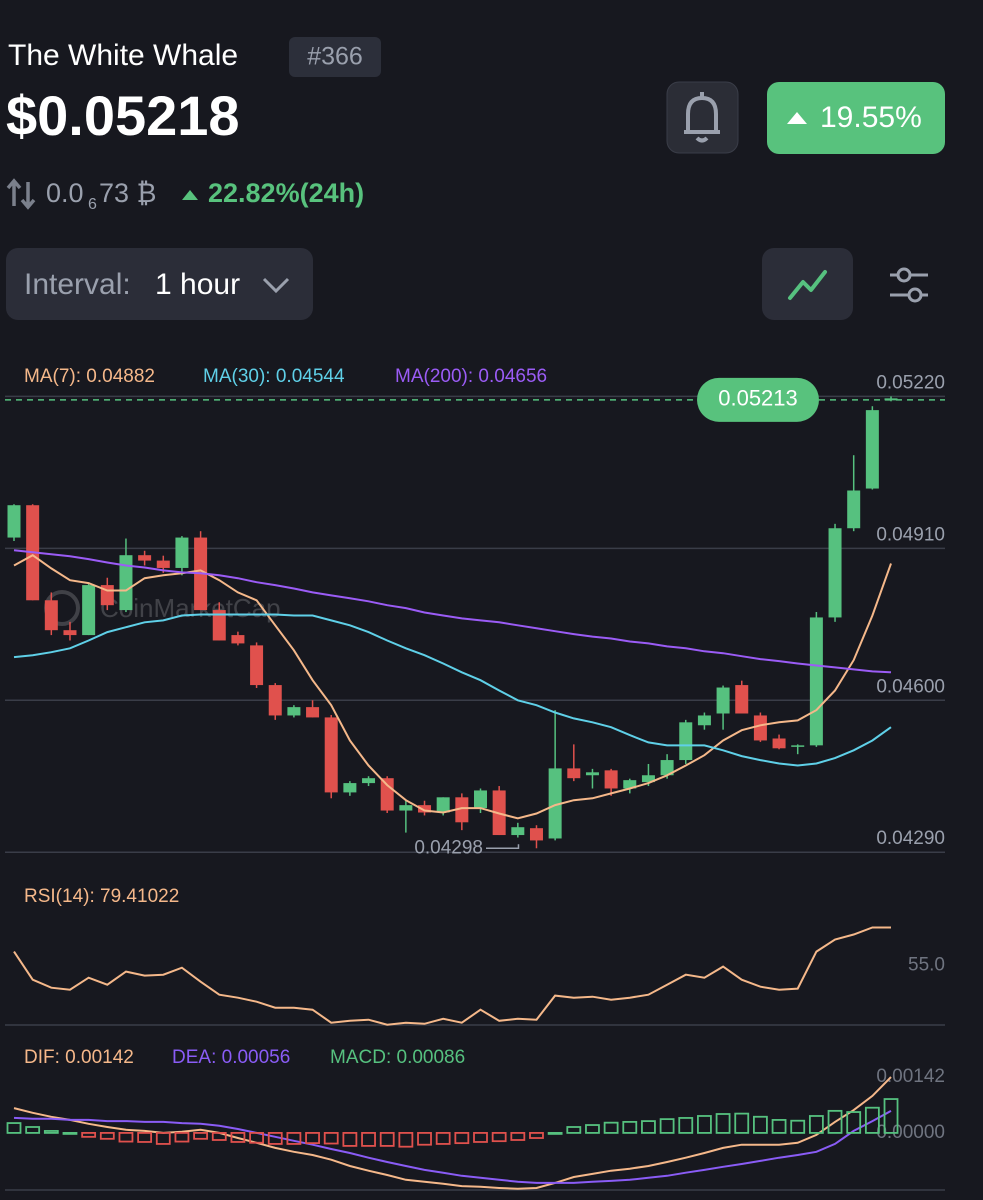  What do you see at coordinates (910, 534) in the screenshot?
I see `y-tick-label: 0.04910` at bounding box center [910, 534].